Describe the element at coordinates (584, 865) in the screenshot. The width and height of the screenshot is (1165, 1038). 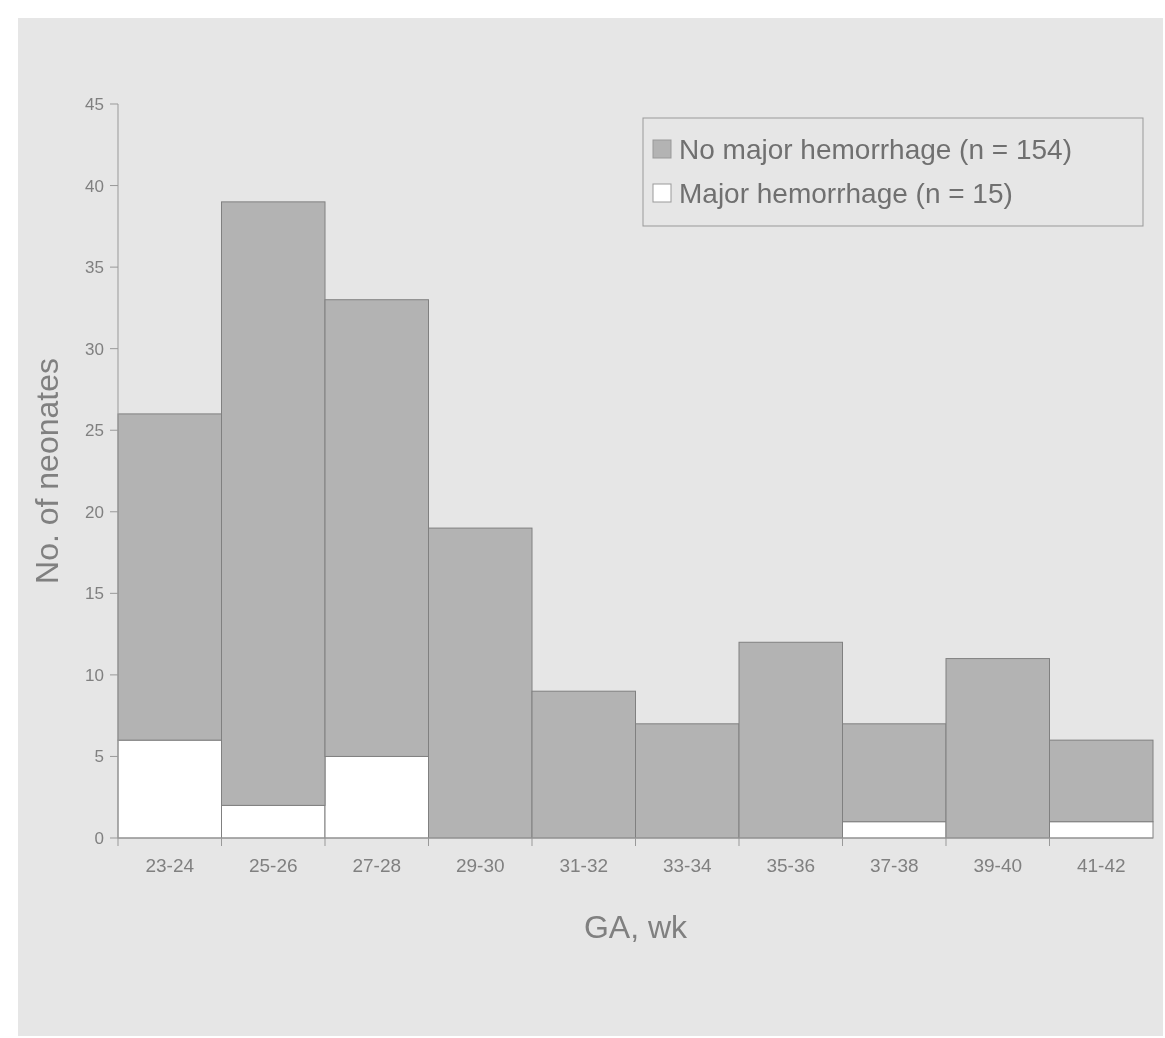
I see `x-tick-label: 31-32` at that location.